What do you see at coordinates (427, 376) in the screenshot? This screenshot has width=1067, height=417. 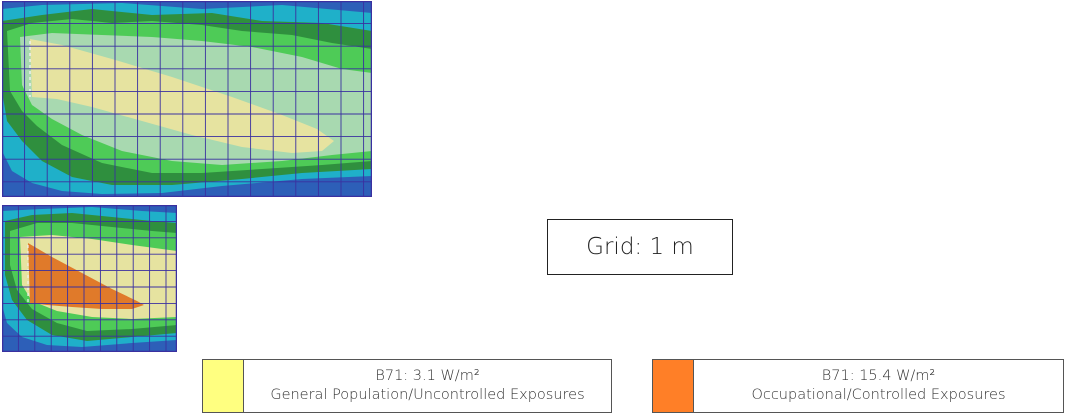 I see `legend-value: B71: 3.1 W/m²` at bounding box center [427, 376].